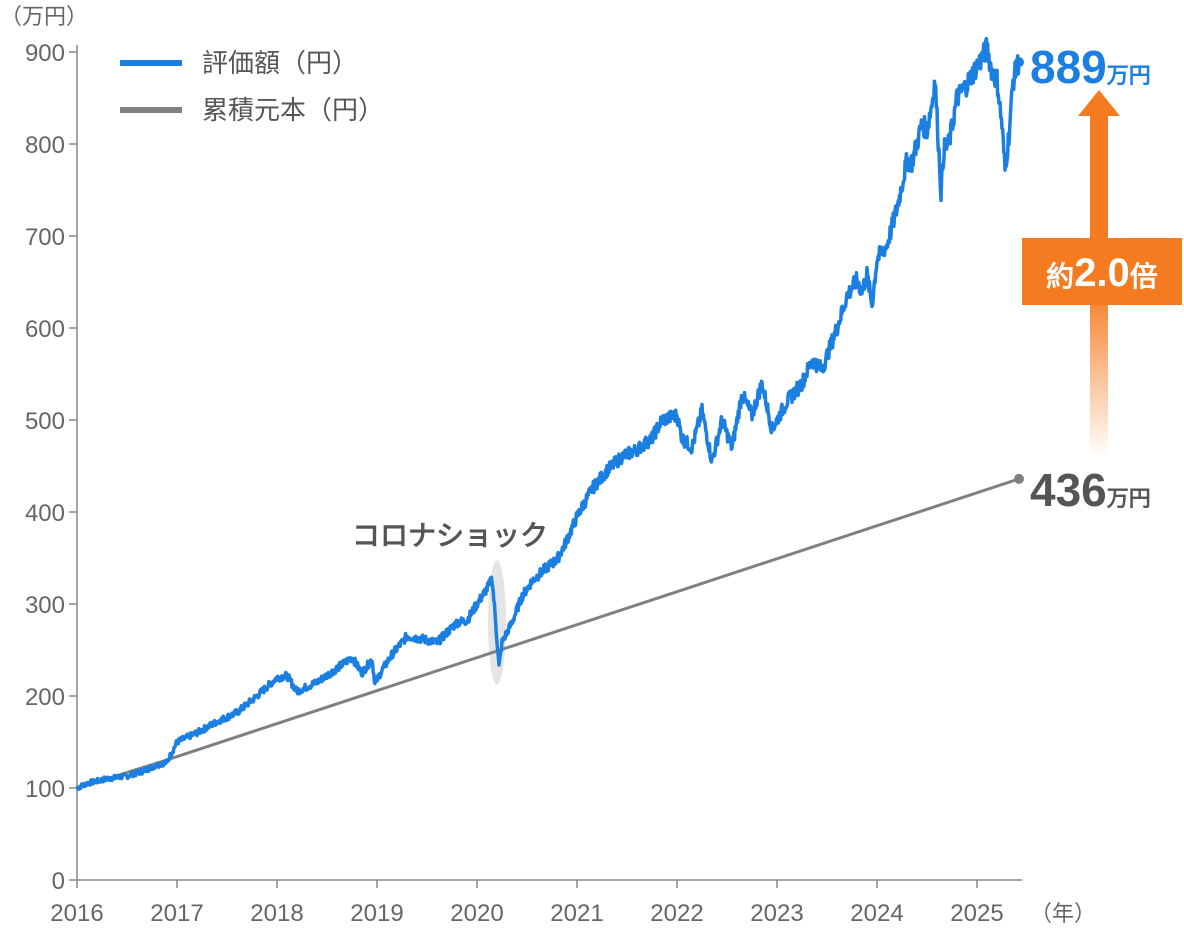  What do you see at coordinates (676, 913) in the screenshot?
I see `x-tick-label: 2022` at bounding box center [676, 913].